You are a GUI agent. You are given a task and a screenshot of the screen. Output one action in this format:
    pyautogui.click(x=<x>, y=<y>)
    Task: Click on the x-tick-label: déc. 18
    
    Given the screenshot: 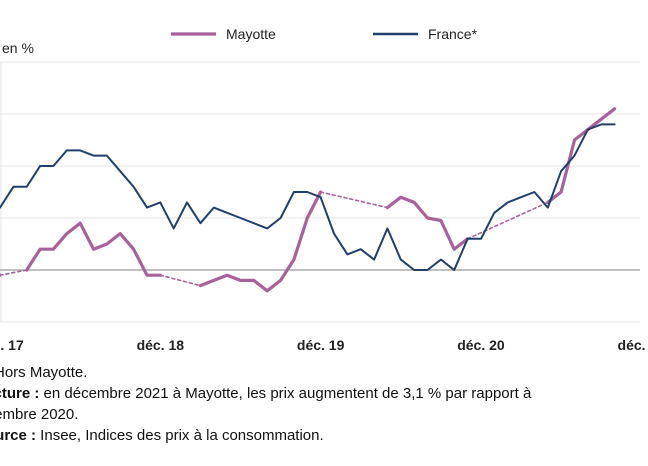 What is the action you would take?
    pyautogui.click(x=161, y=345)
    